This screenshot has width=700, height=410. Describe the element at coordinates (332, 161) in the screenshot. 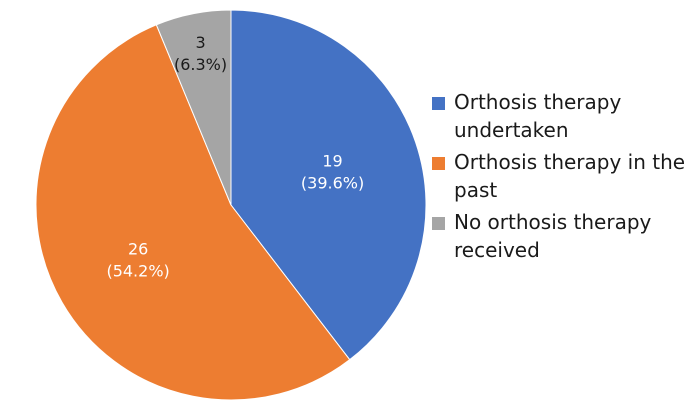

I see `data-label-value: 19` at that location.